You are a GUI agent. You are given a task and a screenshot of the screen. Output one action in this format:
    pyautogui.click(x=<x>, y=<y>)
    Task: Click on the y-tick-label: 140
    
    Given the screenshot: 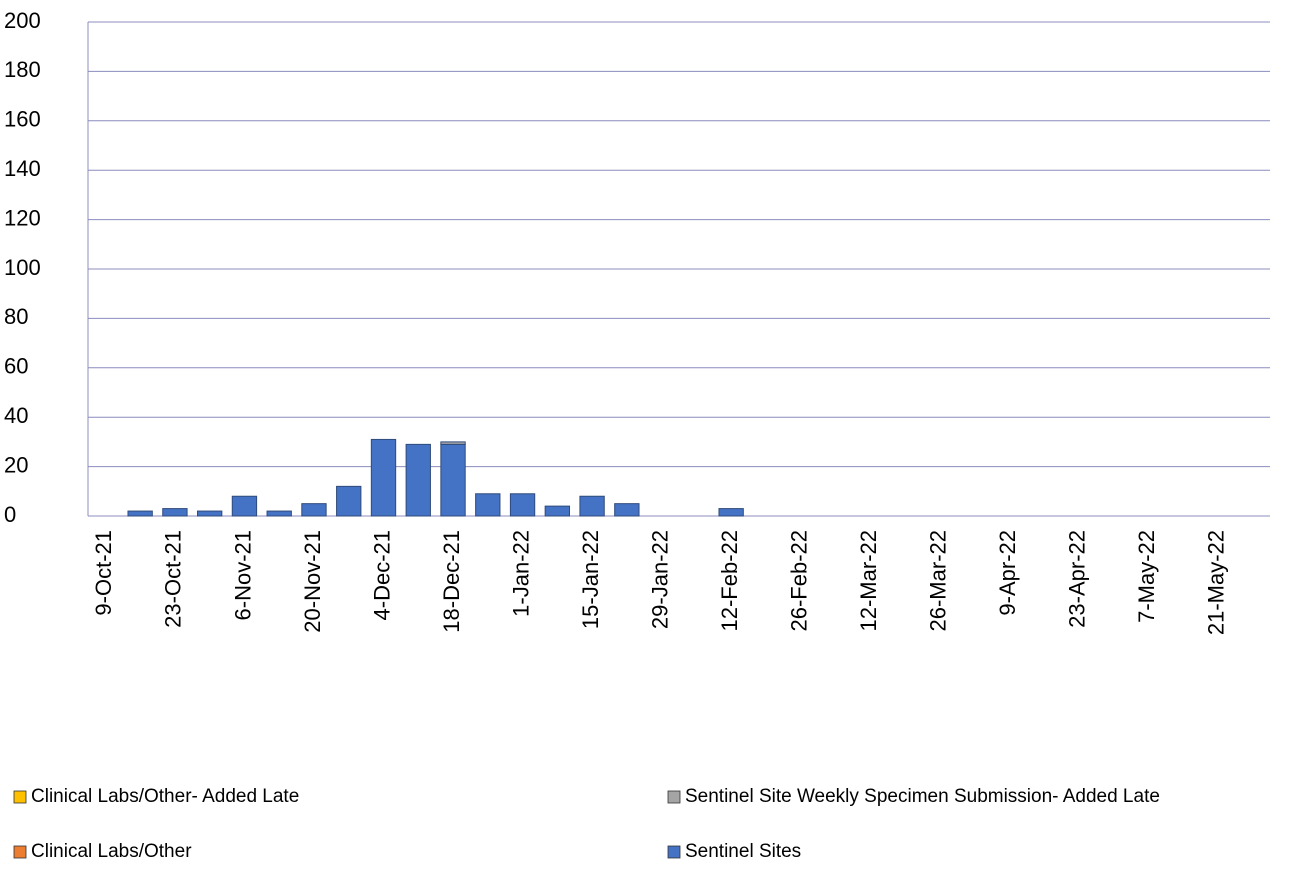 What is the action you would take?
    pyautogui.click(x=22, y=168)
    